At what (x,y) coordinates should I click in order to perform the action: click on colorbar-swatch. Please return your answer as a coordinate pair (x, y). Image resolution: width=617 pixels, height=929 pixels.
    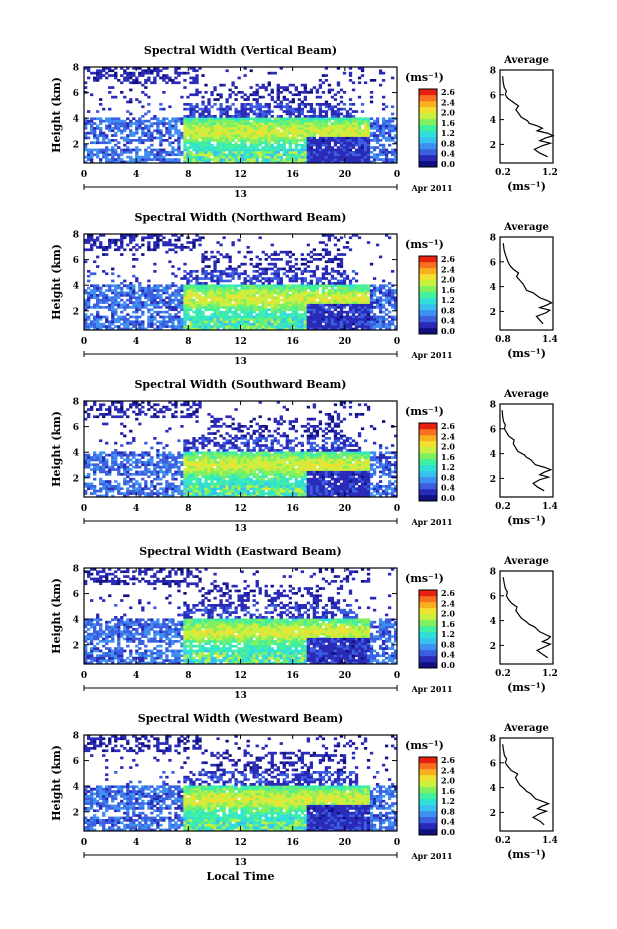
    Looking at the image, I should click on (428, 164).